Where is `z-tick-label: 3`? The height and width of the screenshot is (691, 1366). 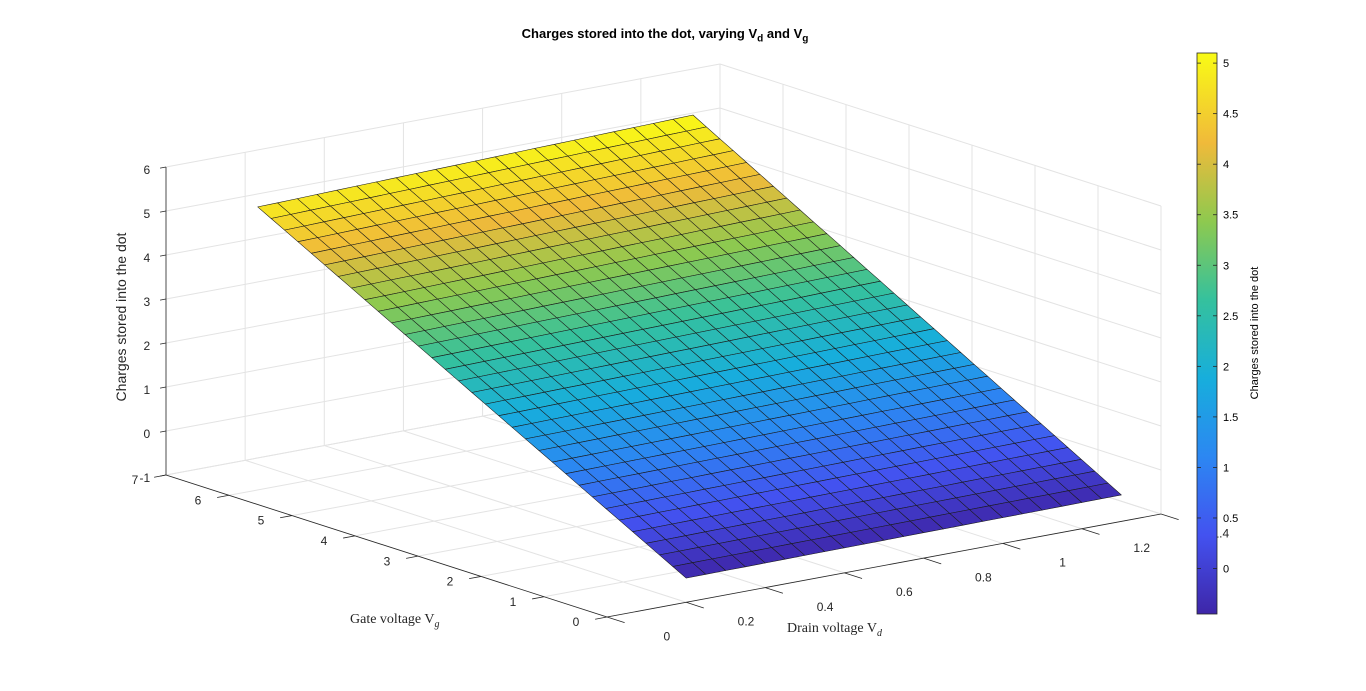 z-tick-label: 3 is located at coordinates (147, 302).